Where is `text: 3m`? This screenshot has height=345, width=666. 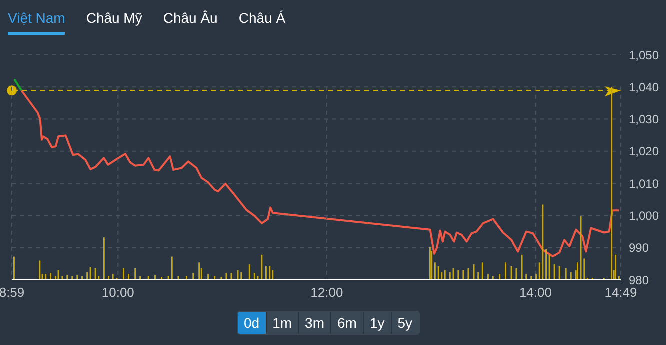 text: 3m is located at coordinates (314, 323).